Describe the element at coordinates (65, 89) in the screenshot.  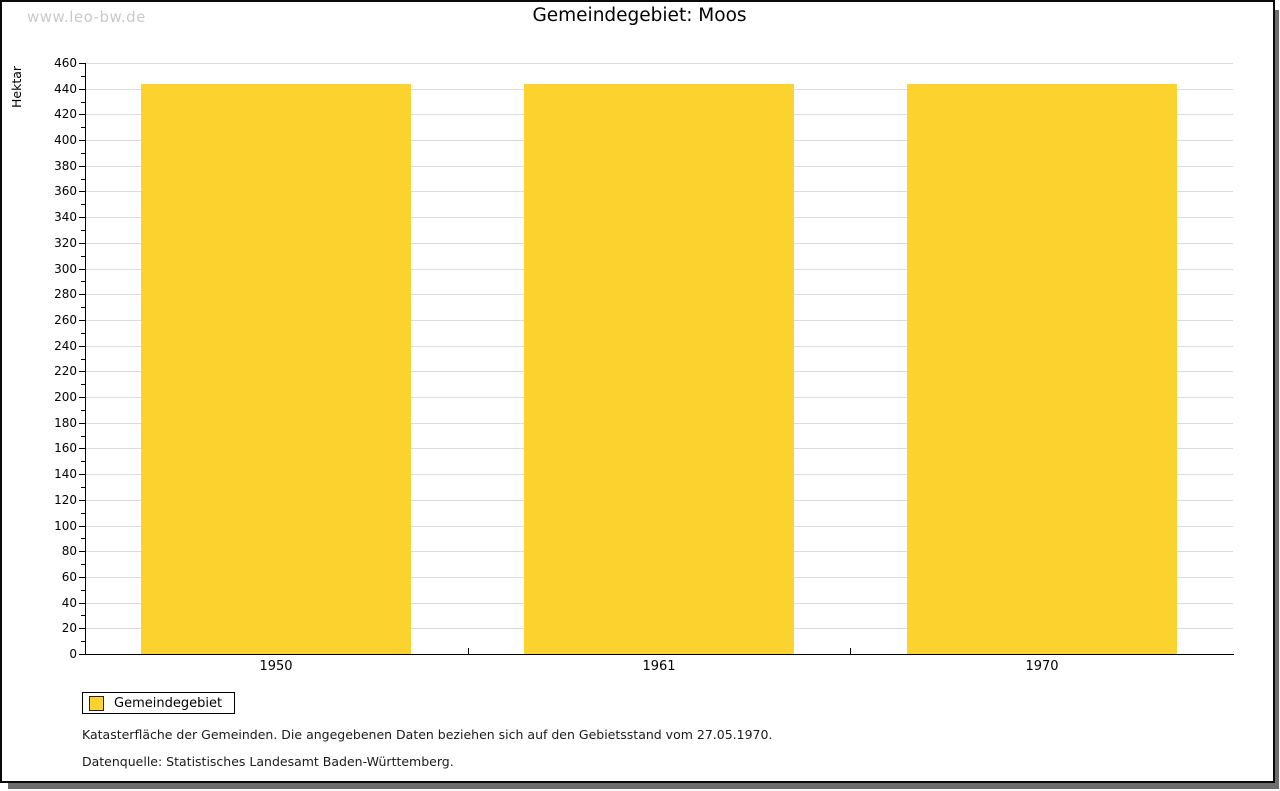
I see `y-tick-label: 440` at that location.